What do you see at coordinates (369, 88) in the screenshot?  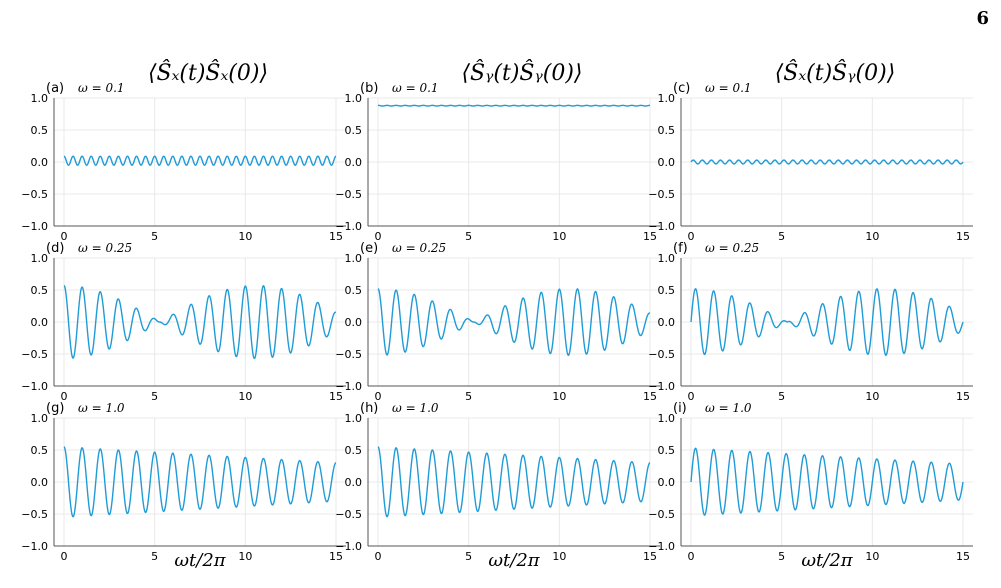 I see `panel-label: (b)` at bounding box center [369, 88].